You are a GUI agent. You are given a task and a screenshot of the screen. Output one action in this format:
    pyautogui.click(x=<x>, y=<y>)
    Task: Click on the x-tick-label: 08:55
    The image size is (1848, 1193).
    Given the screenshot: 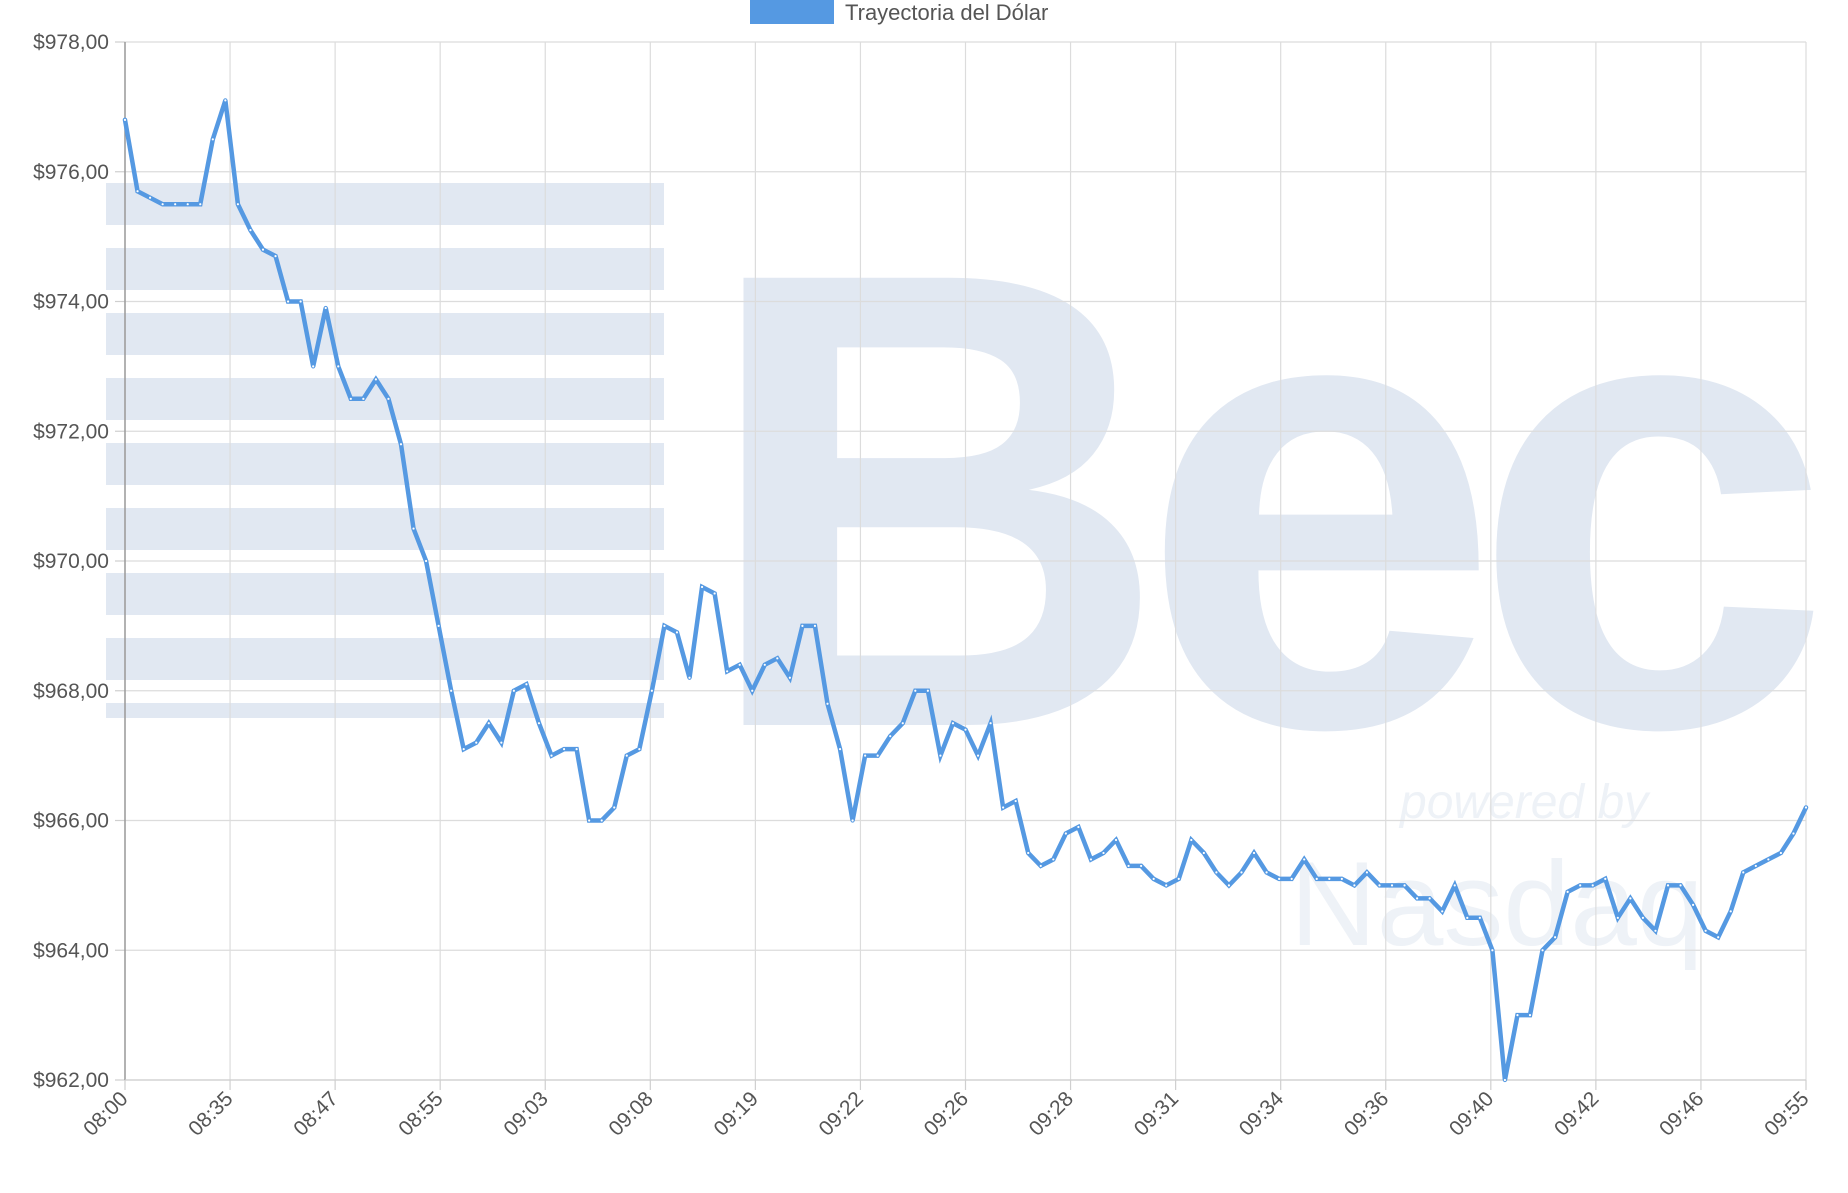 What is the action you would take?
    pyautogui.click(x=420, y=1113)
    